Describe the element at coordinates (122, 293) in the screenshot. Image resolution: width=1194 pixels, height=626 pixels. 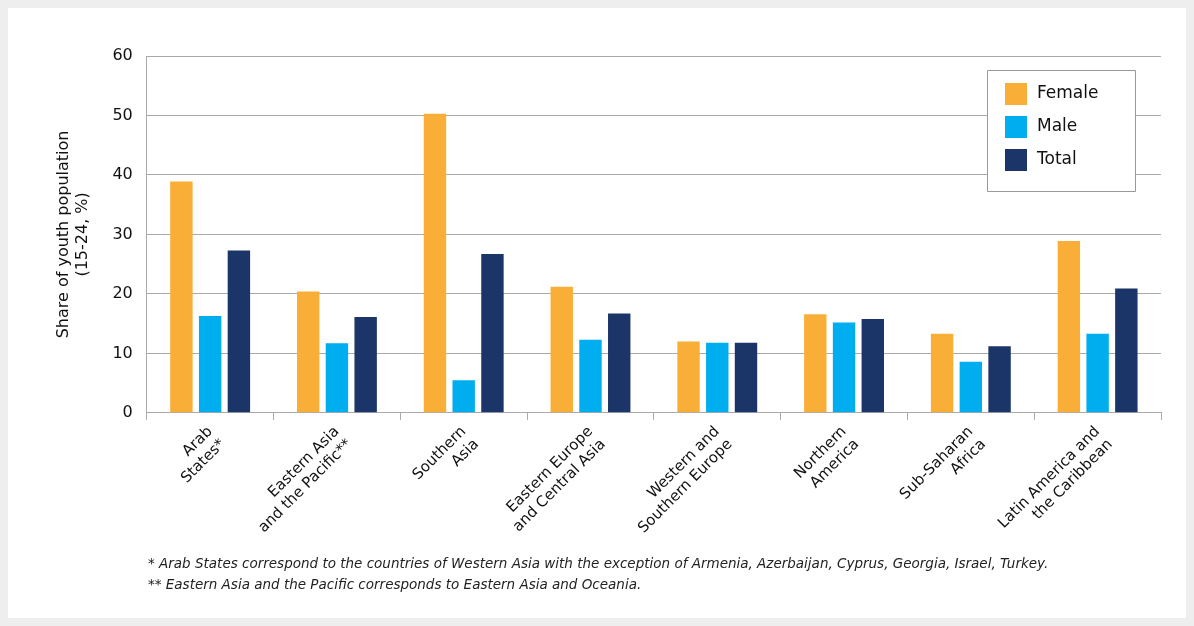
I see `y-tick-label: 20` at that location.